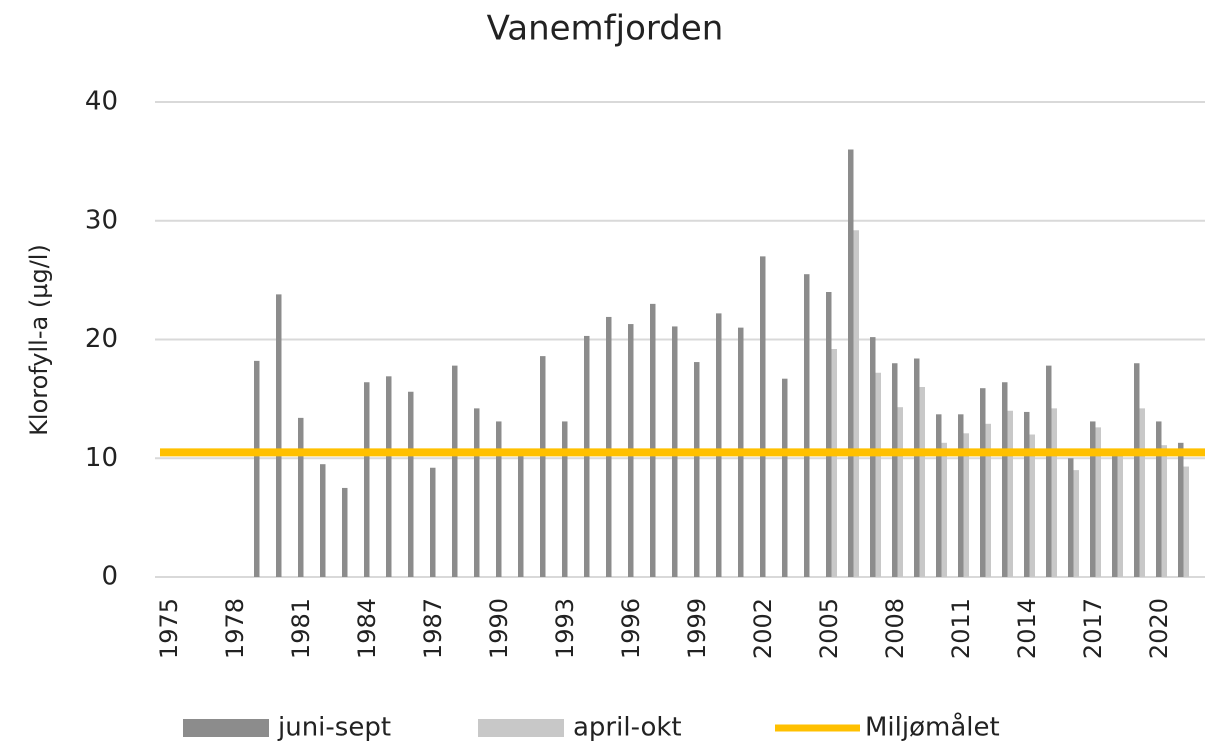 The image size is (1223, 750). What do you see at coordinates (1093, 628) in the screenshot?
I see `x-tick-label: 2017` at bounding box center [1093, 628].